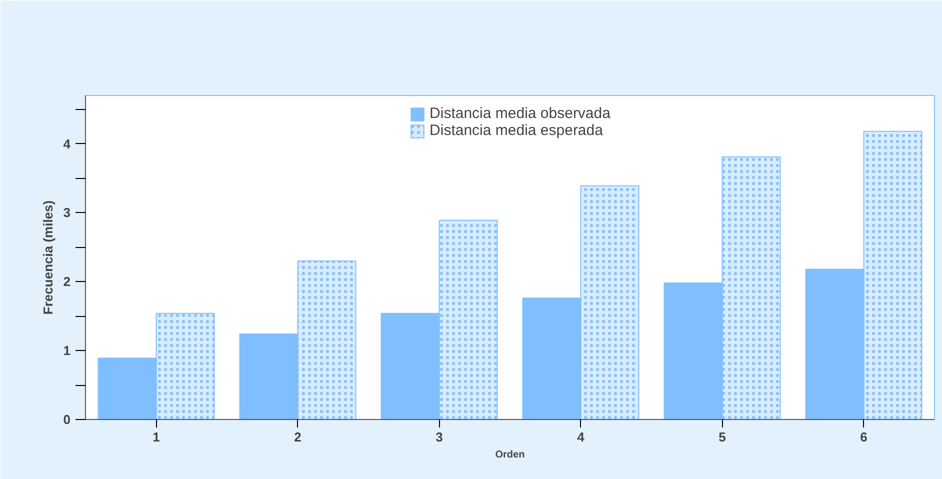 Image resolution: width=942 pixels, height=479 pixels. I want to click on y-tick-label: 4, so click(67, 144).